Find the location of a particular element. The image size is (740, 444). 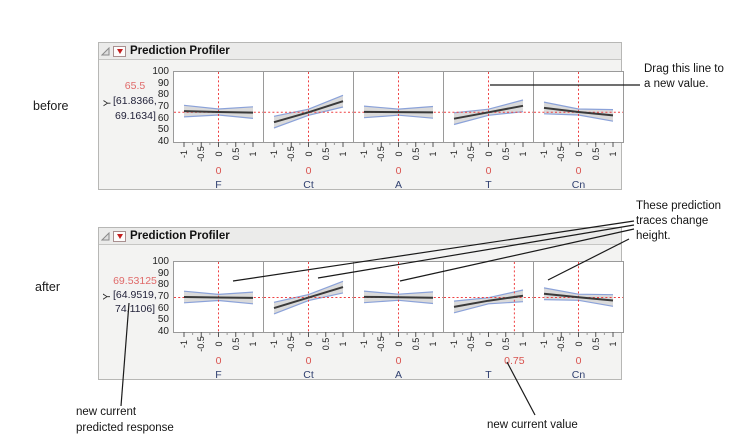

annotation-drag-line: Drag this line to a new value. is located at coordinates (684, 76).